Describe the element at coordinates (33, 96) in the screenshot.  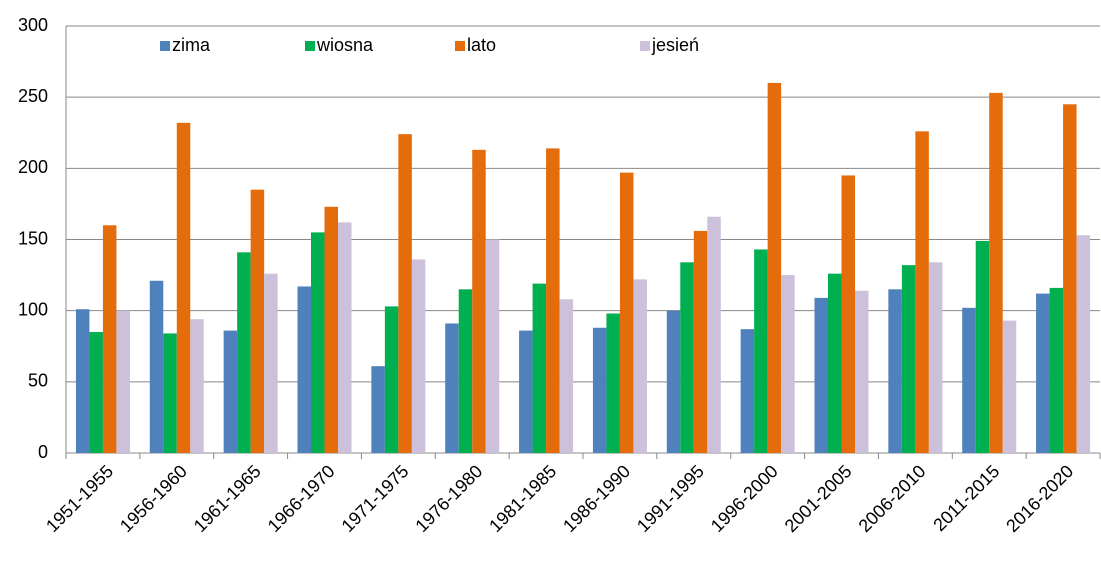
I see `y-tick-label: 250` at that location.